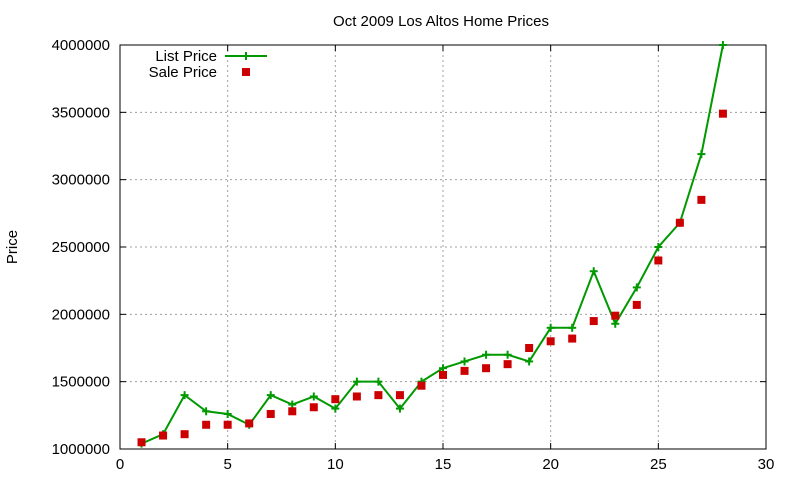  Describe the element at coordinates (81, 112) in the screenshot. I see `y-tick-label: 3500000` at that location.